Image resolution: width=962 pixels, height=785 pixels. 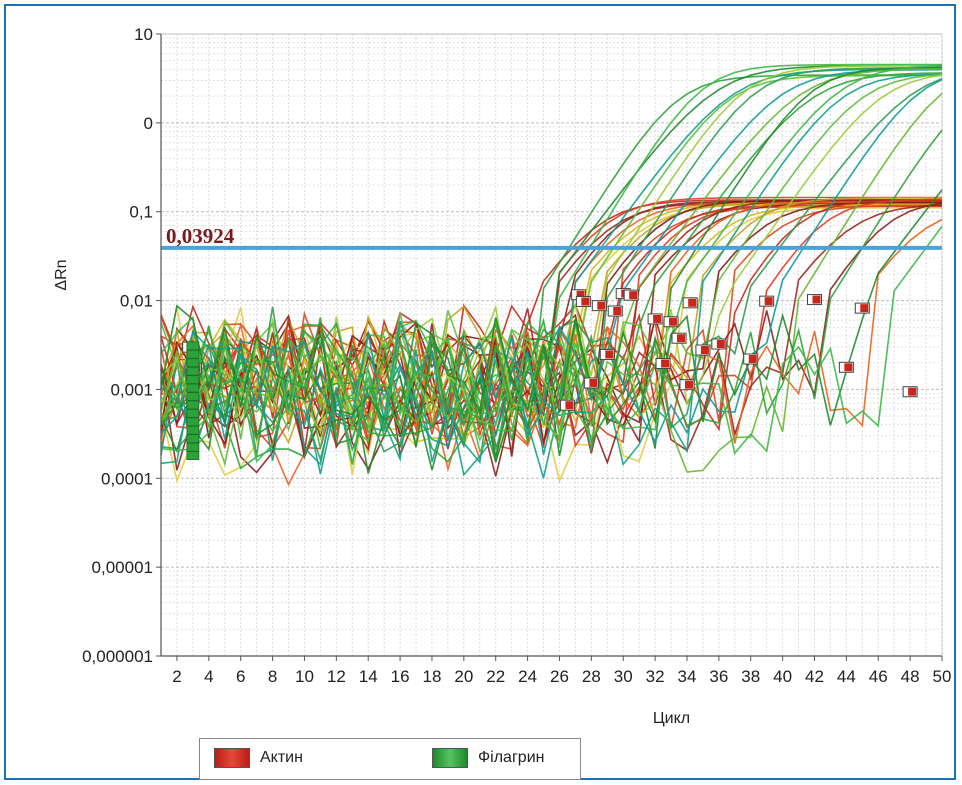 What do you see at coordinates (400, 676) in the screenshot?
I see `x-tick-label: 16` at bounding box center [400, 676].